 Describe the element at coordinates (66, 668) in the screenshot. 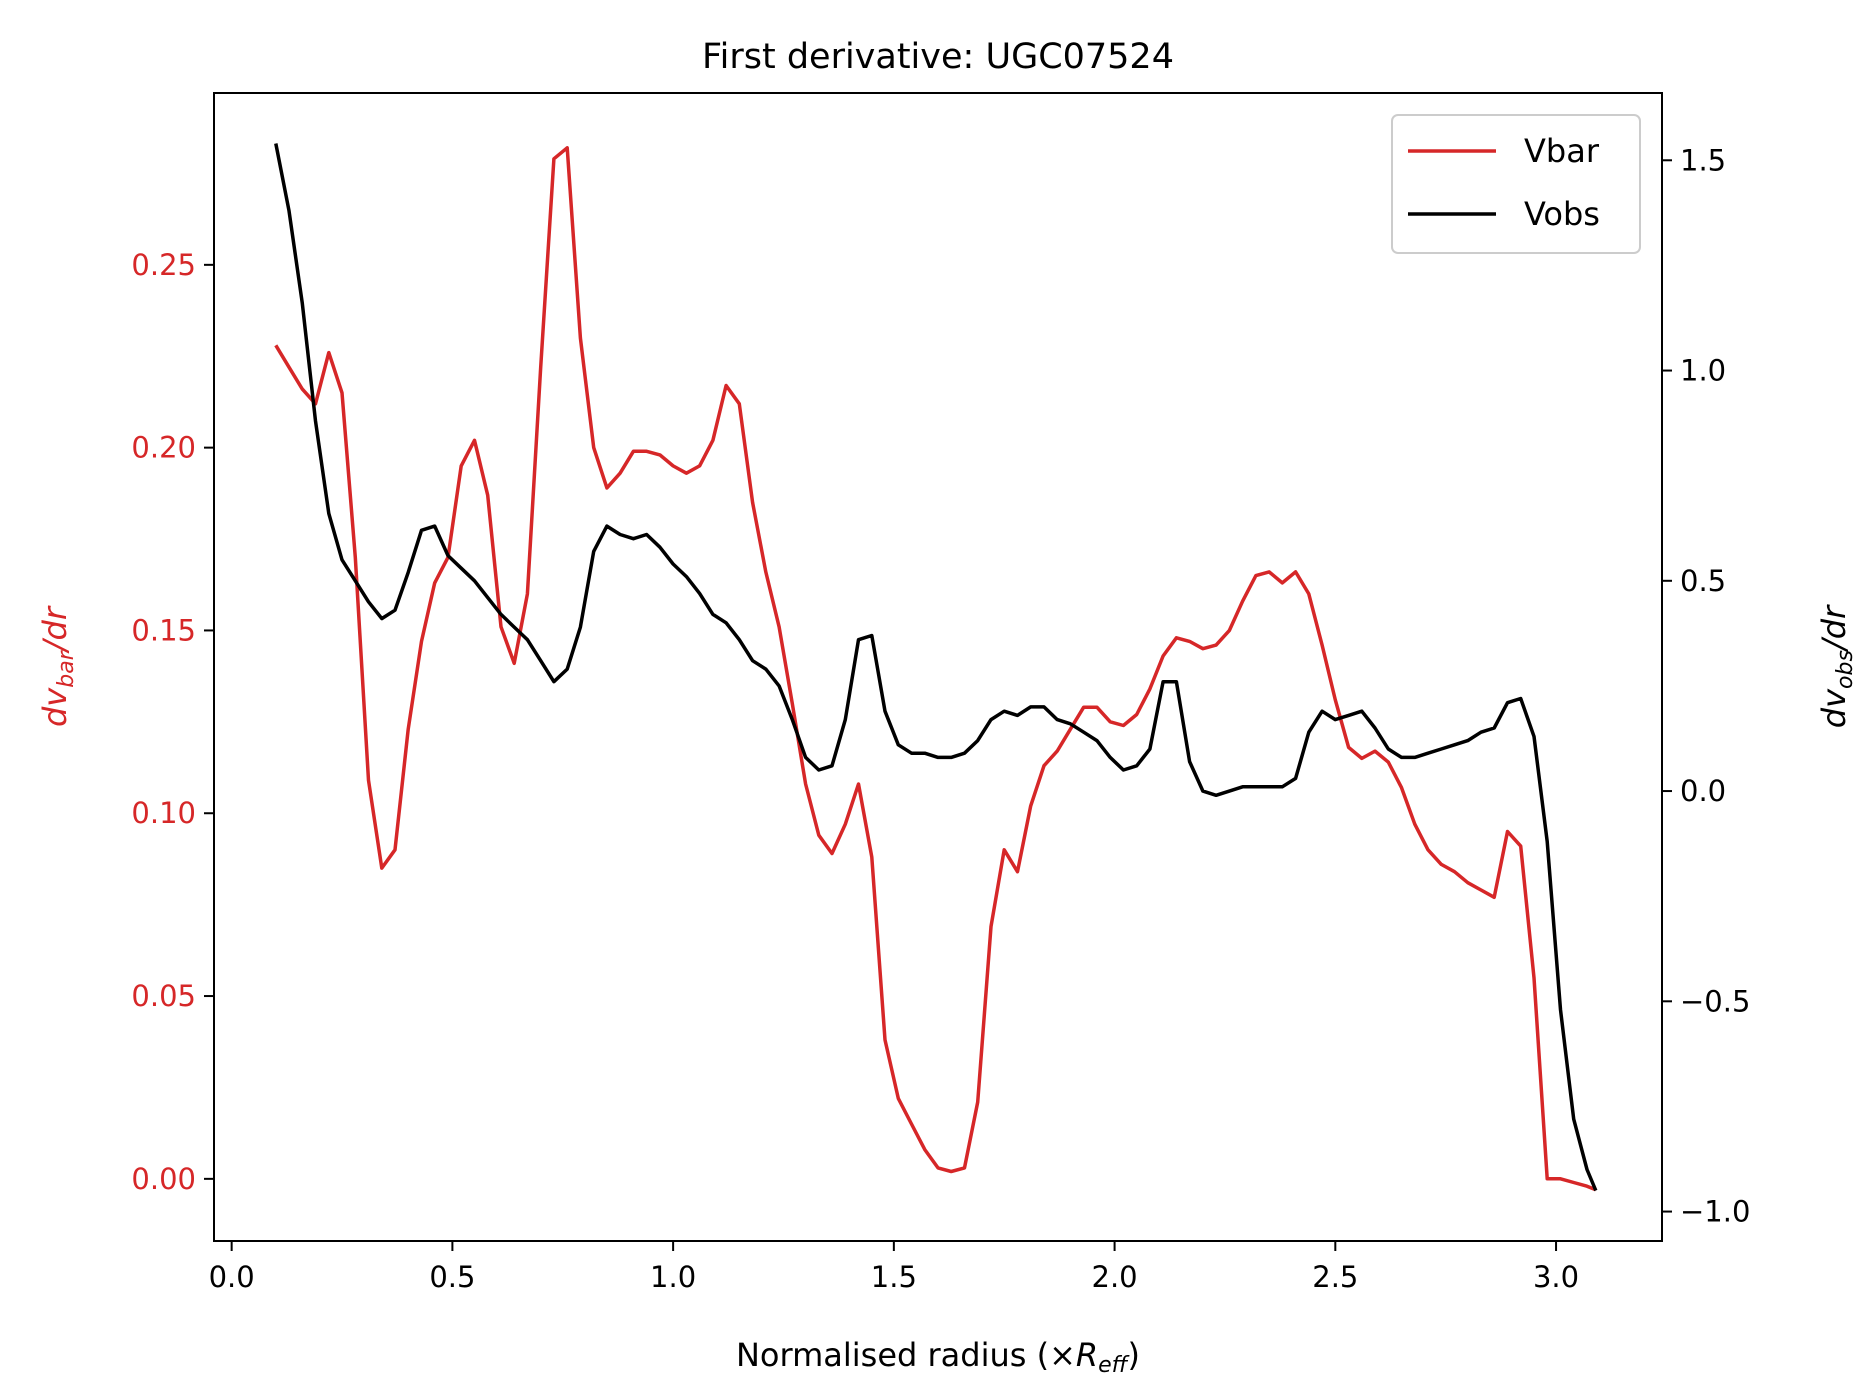

I see `y-axis-left-label-subscript: bar` at that location.